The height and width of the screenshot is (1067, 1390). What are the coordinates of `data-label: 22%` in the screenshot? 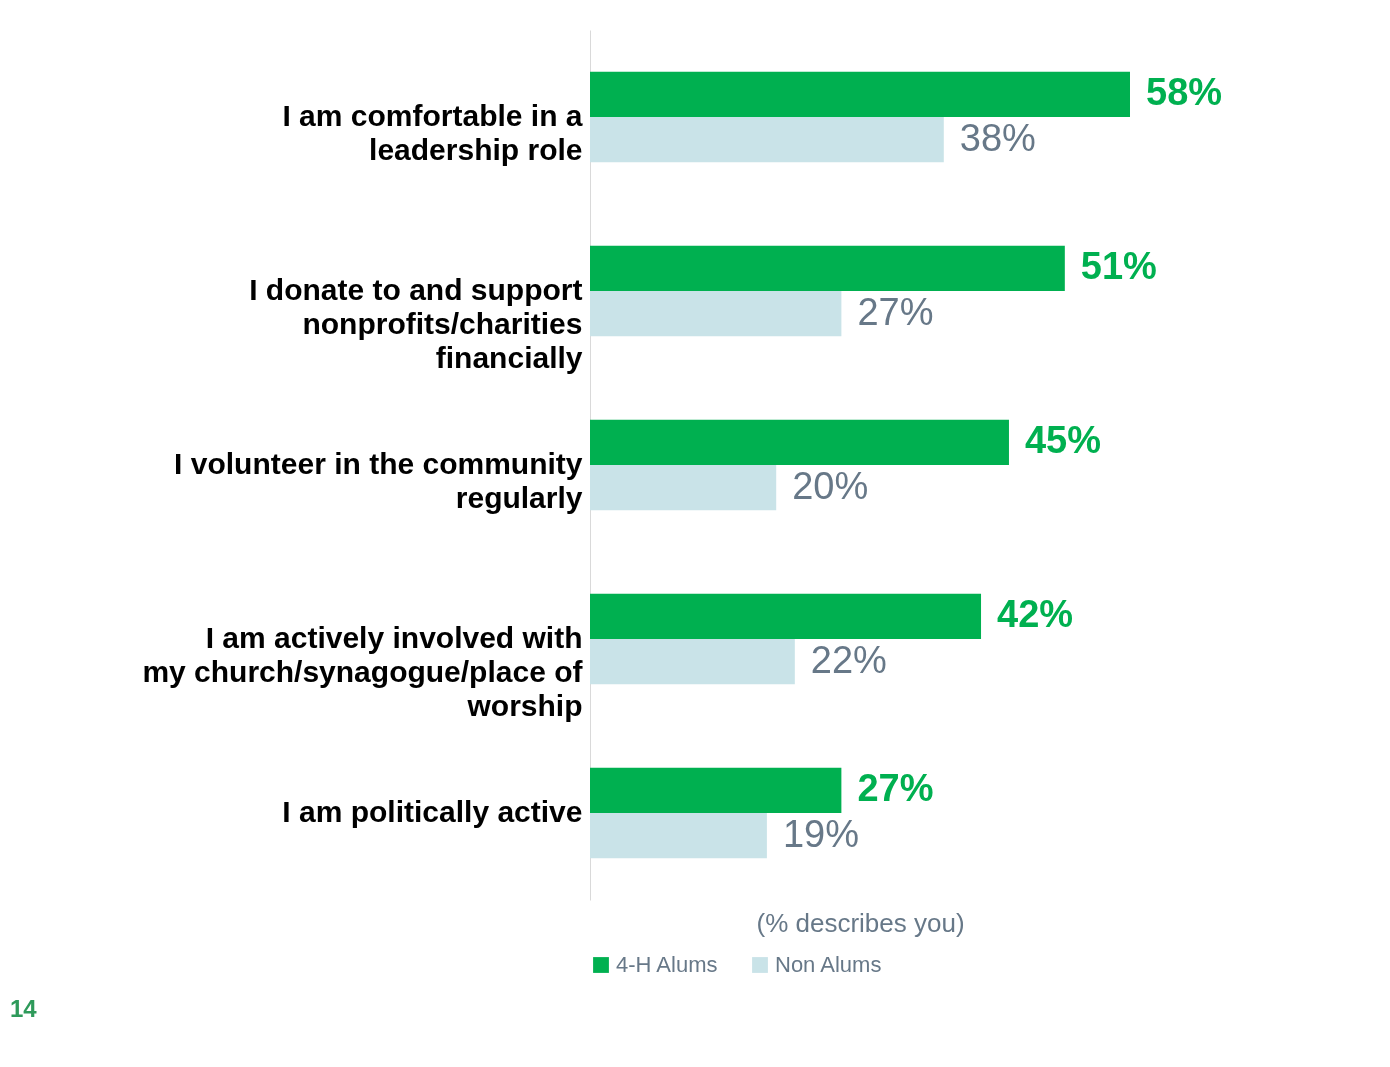 It's located at (848, 659).